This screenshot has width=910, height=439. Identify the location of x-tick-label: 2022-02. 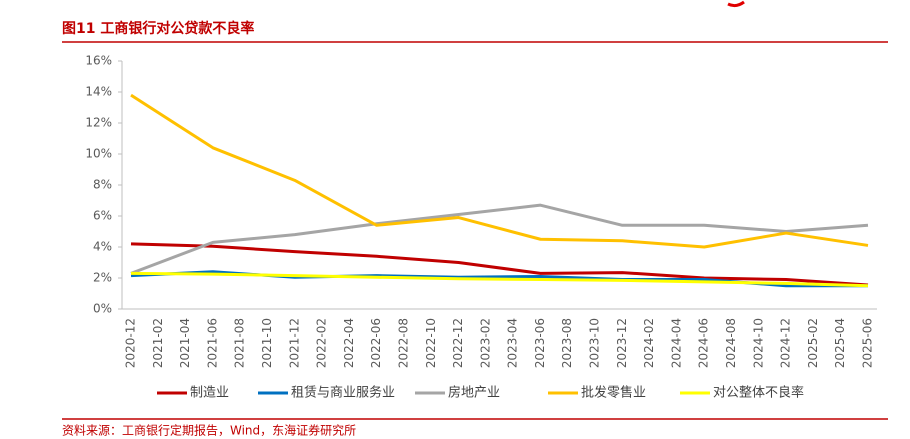
(322, 343).